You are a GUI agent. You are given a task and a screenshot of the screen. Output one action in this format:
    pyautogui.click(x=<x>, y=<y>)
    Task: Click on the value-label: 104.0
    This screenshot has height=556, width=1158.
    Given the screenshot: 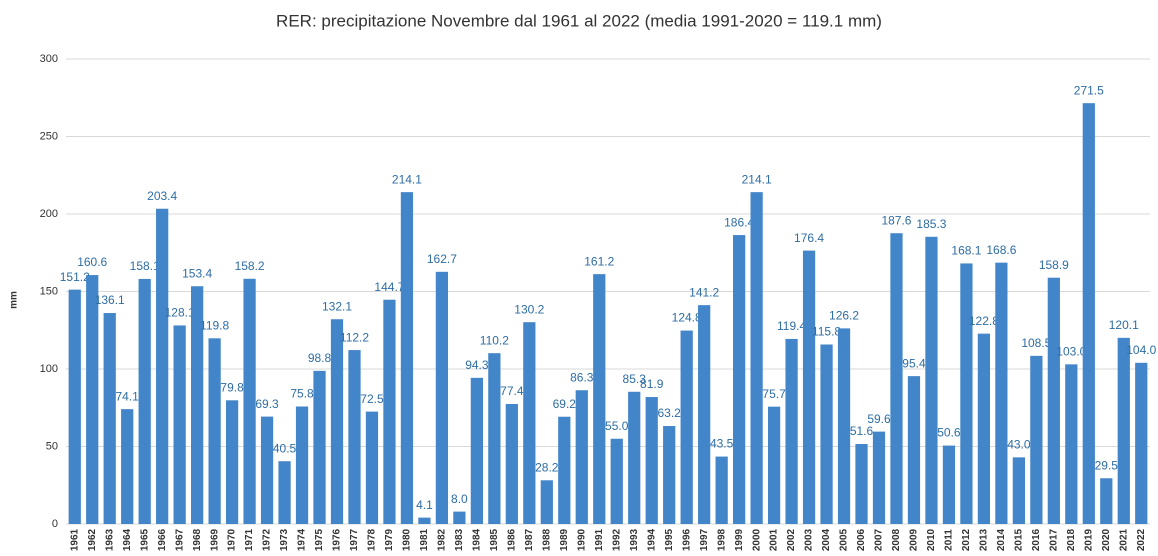 What is the action you would take?
    pyautogui.click(x=1141, y=350)
    